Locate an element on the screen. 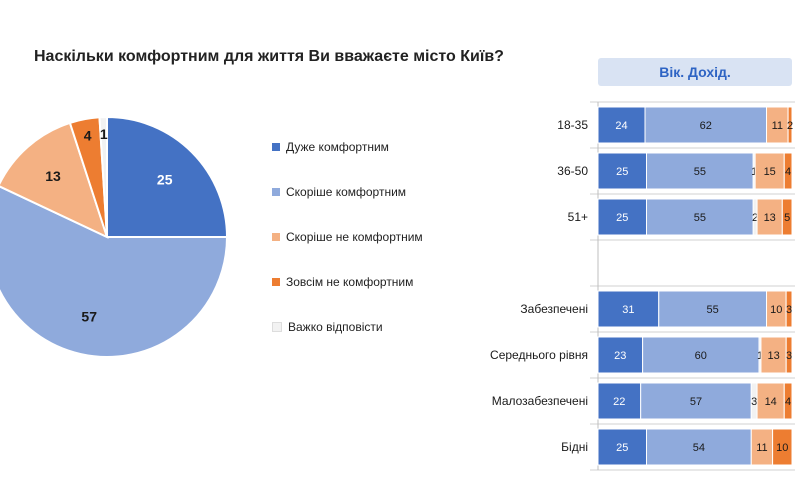  legend-item: Дуже комфортним is located at coordinates (330, 147).